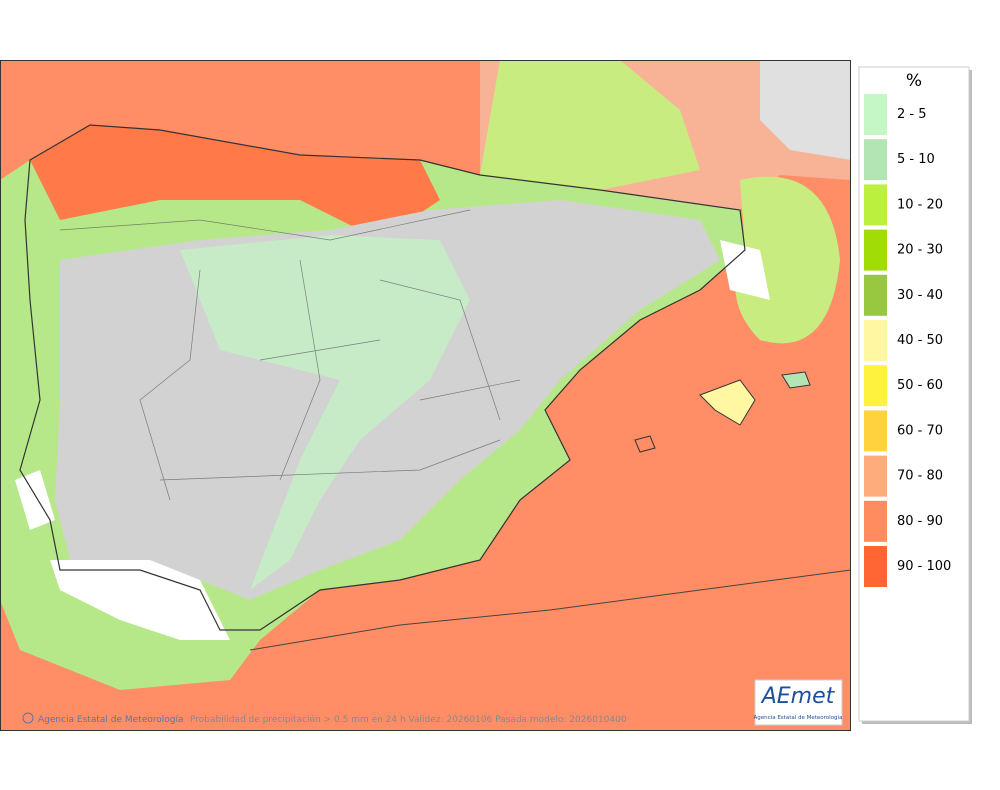 Image resolution: width=1000 pixels, height=790 pixels. I want to click on legend-label: 60 - 70, so click(920, 430).